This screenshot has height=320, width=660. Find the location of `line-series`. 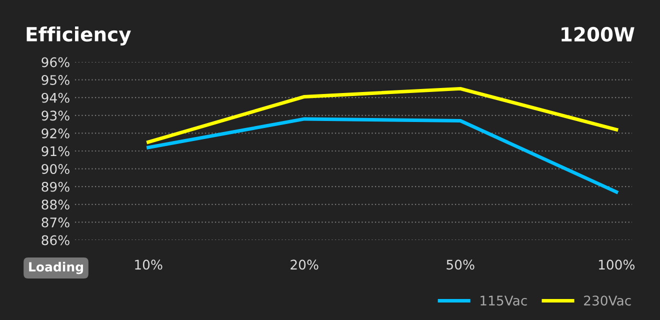

line-series is located at coordinates (382, 115).